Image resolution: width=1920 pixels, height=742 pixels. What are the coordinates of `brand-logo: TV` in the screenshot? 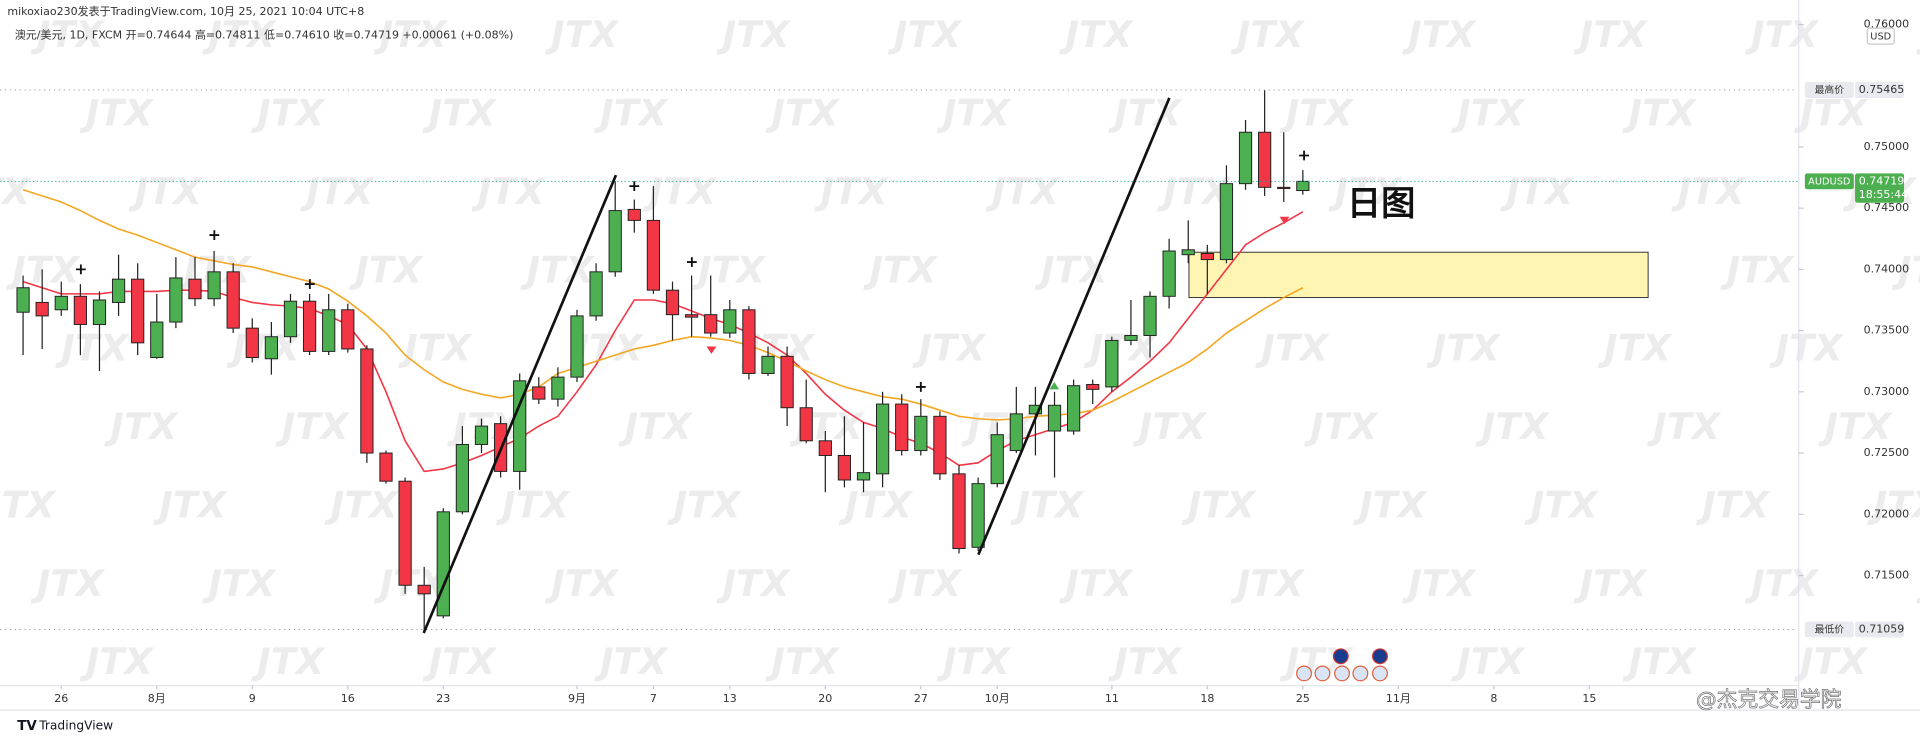 It's located at (27, 726).